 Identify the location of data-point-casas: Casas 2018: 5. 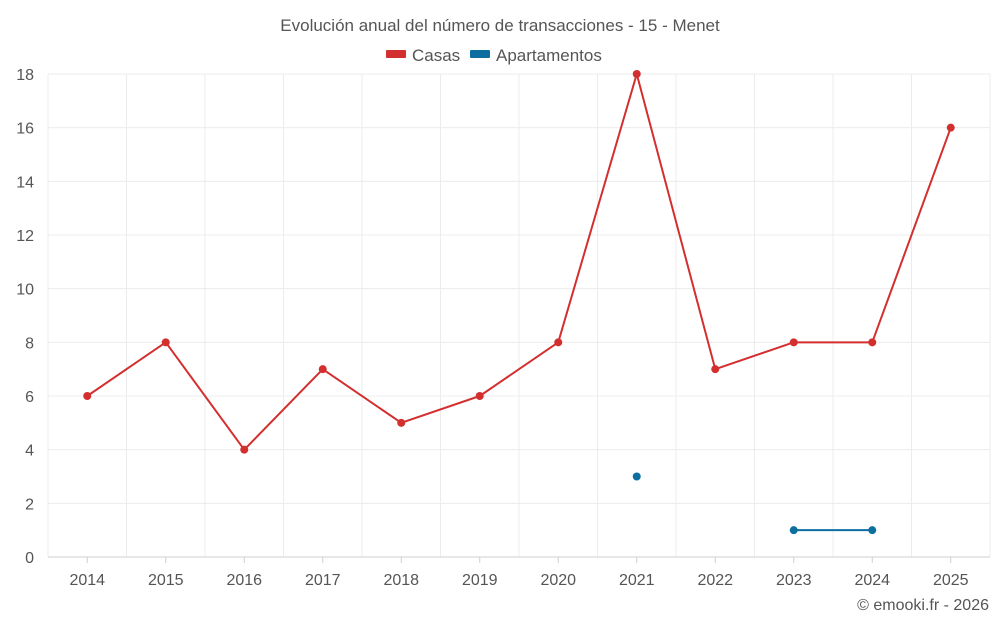
(401, 422).